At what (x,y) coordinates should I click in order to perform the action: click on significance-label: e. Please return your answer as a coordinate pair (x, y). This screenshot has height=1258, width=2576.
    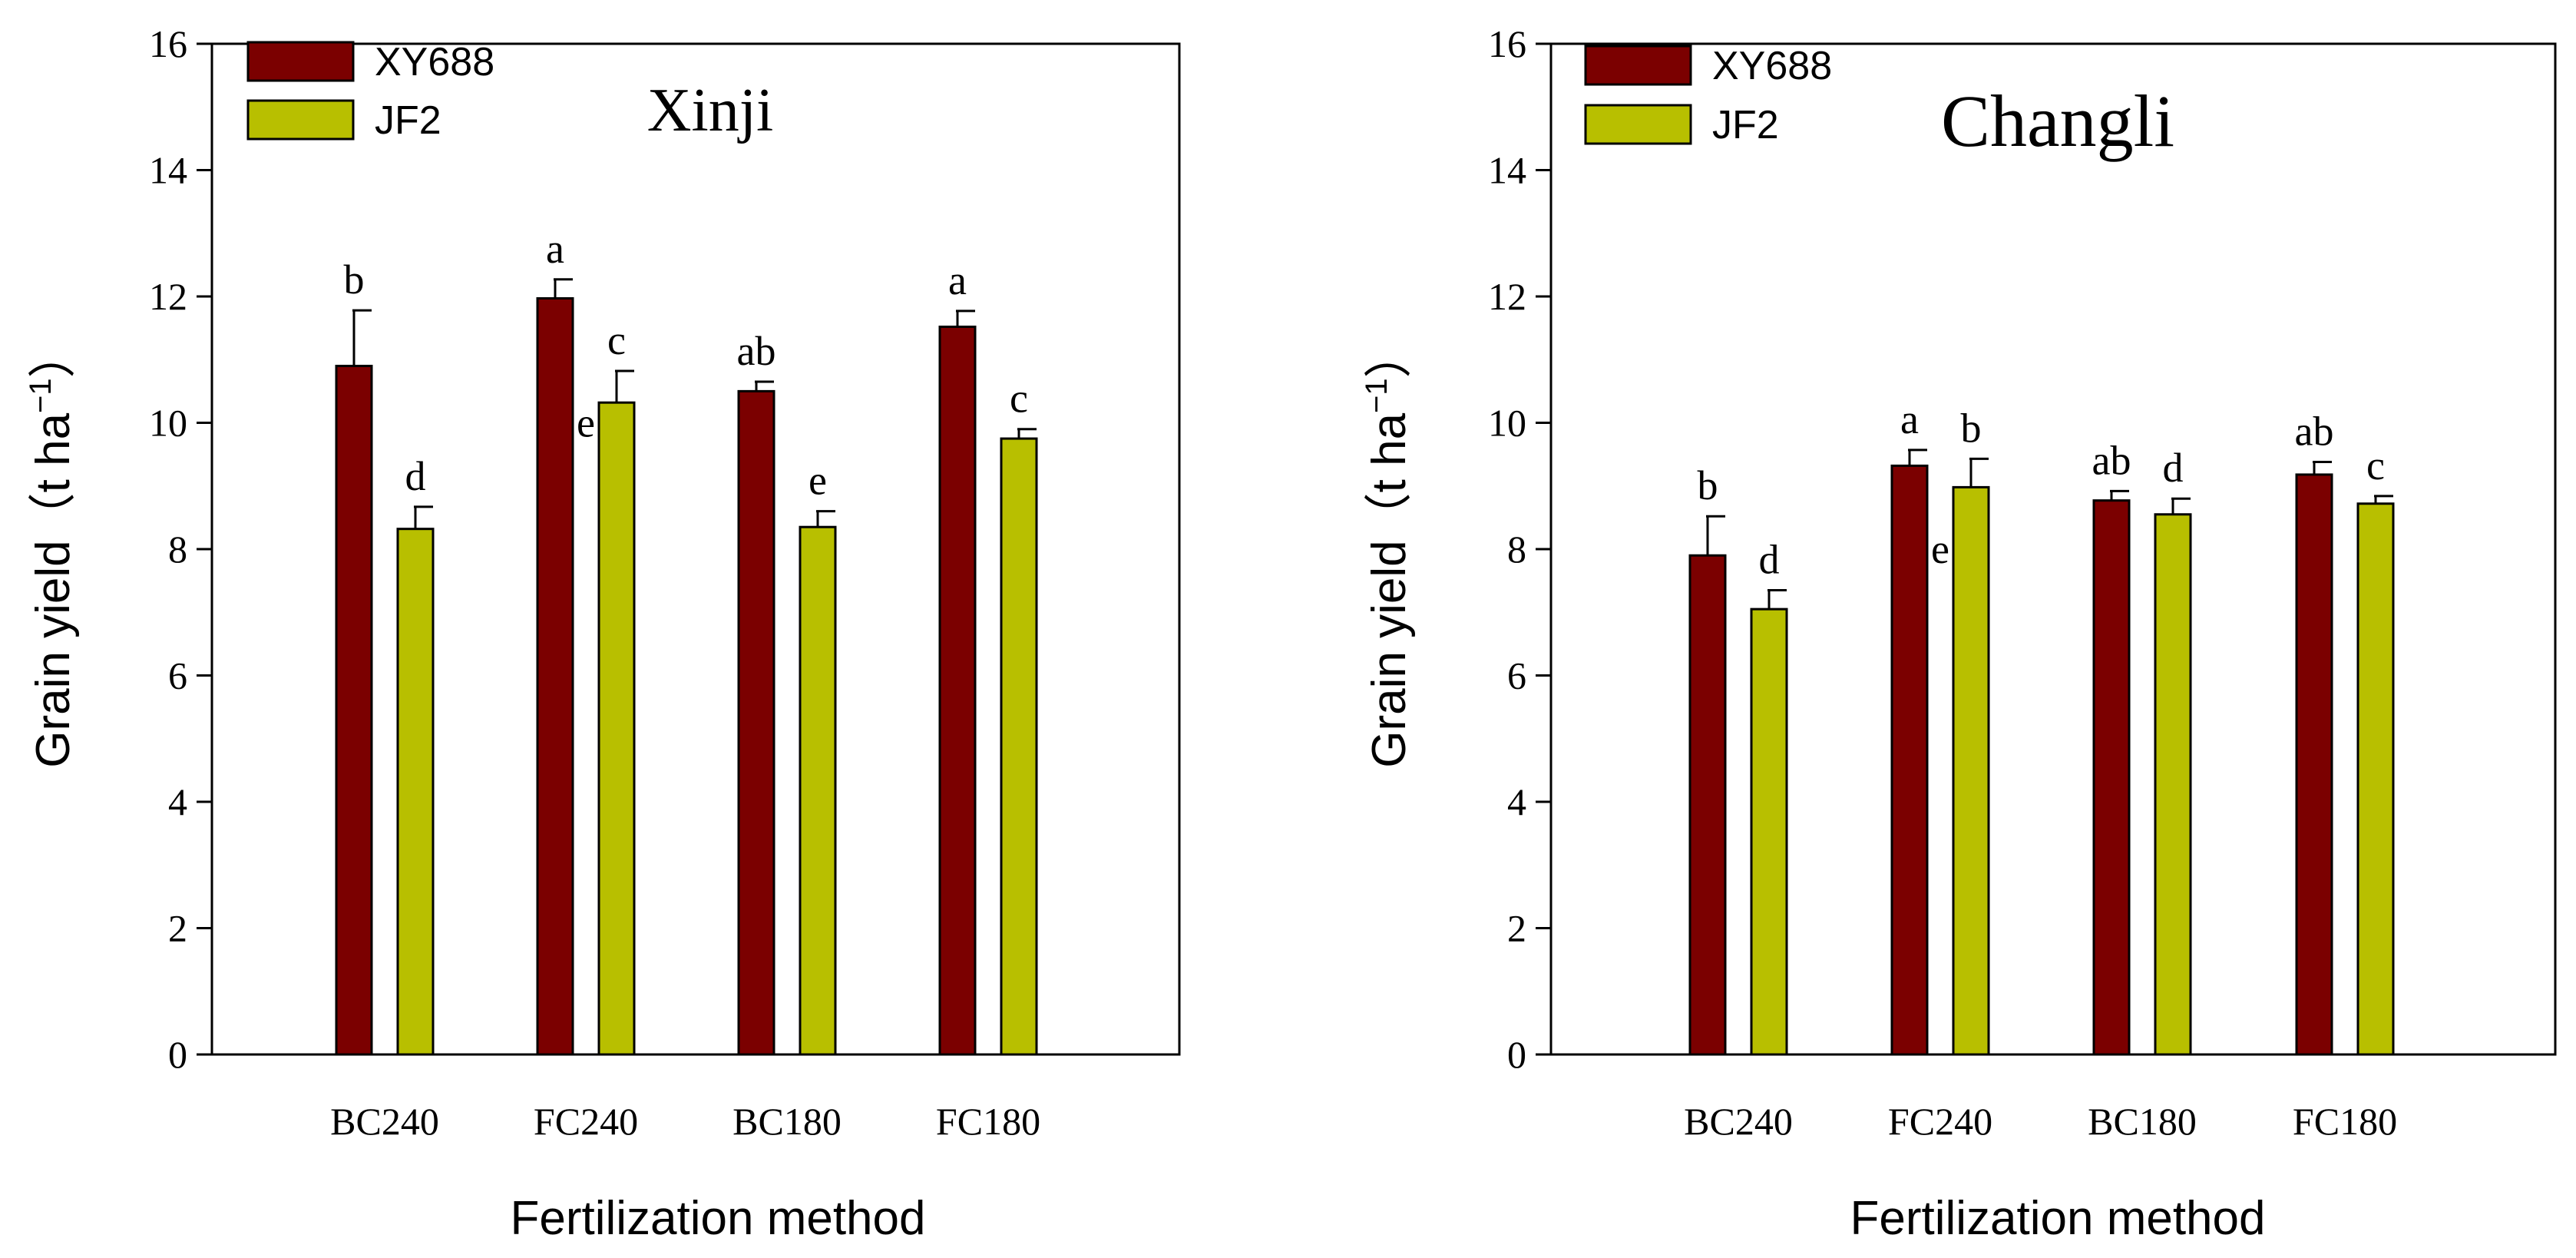
    Looking at the image, I should click on (818, 481).